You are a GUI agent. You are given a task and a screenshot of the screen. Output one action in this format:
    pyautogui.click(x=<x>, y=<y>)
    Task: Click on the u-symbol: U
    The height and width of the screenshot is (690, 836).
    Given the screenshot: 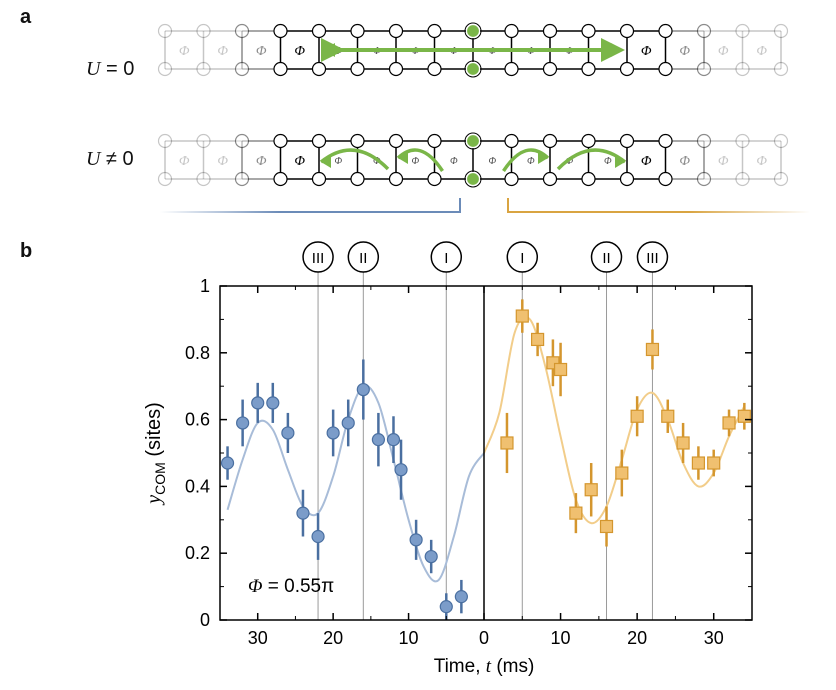 What is the action you would take?
    pyautogui.click(x=93, y=159)
    